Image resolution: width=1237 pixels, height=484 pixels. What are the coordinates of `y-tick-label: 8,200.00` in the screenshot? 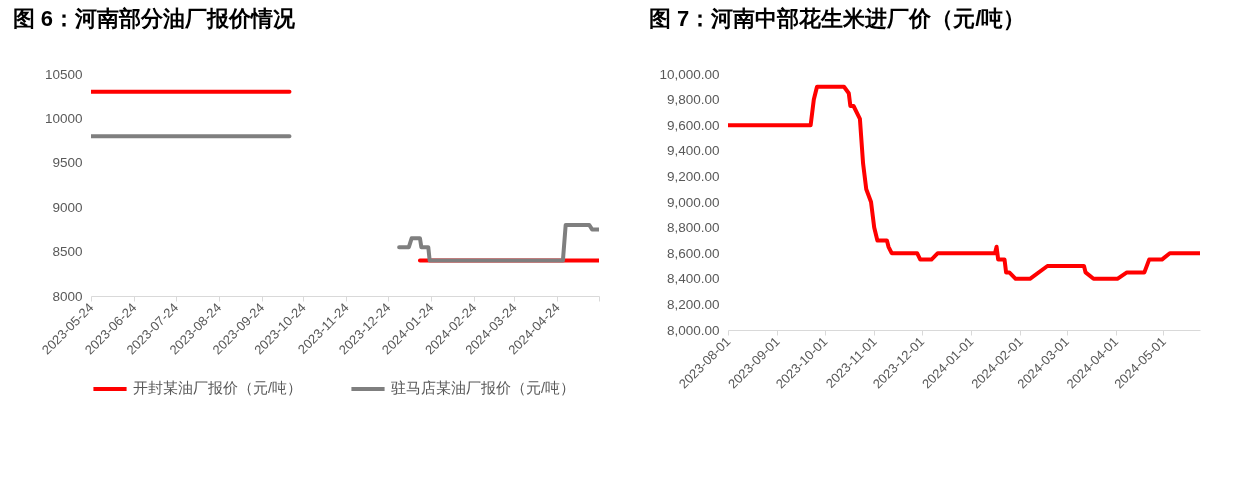 It's located at (693, 304).